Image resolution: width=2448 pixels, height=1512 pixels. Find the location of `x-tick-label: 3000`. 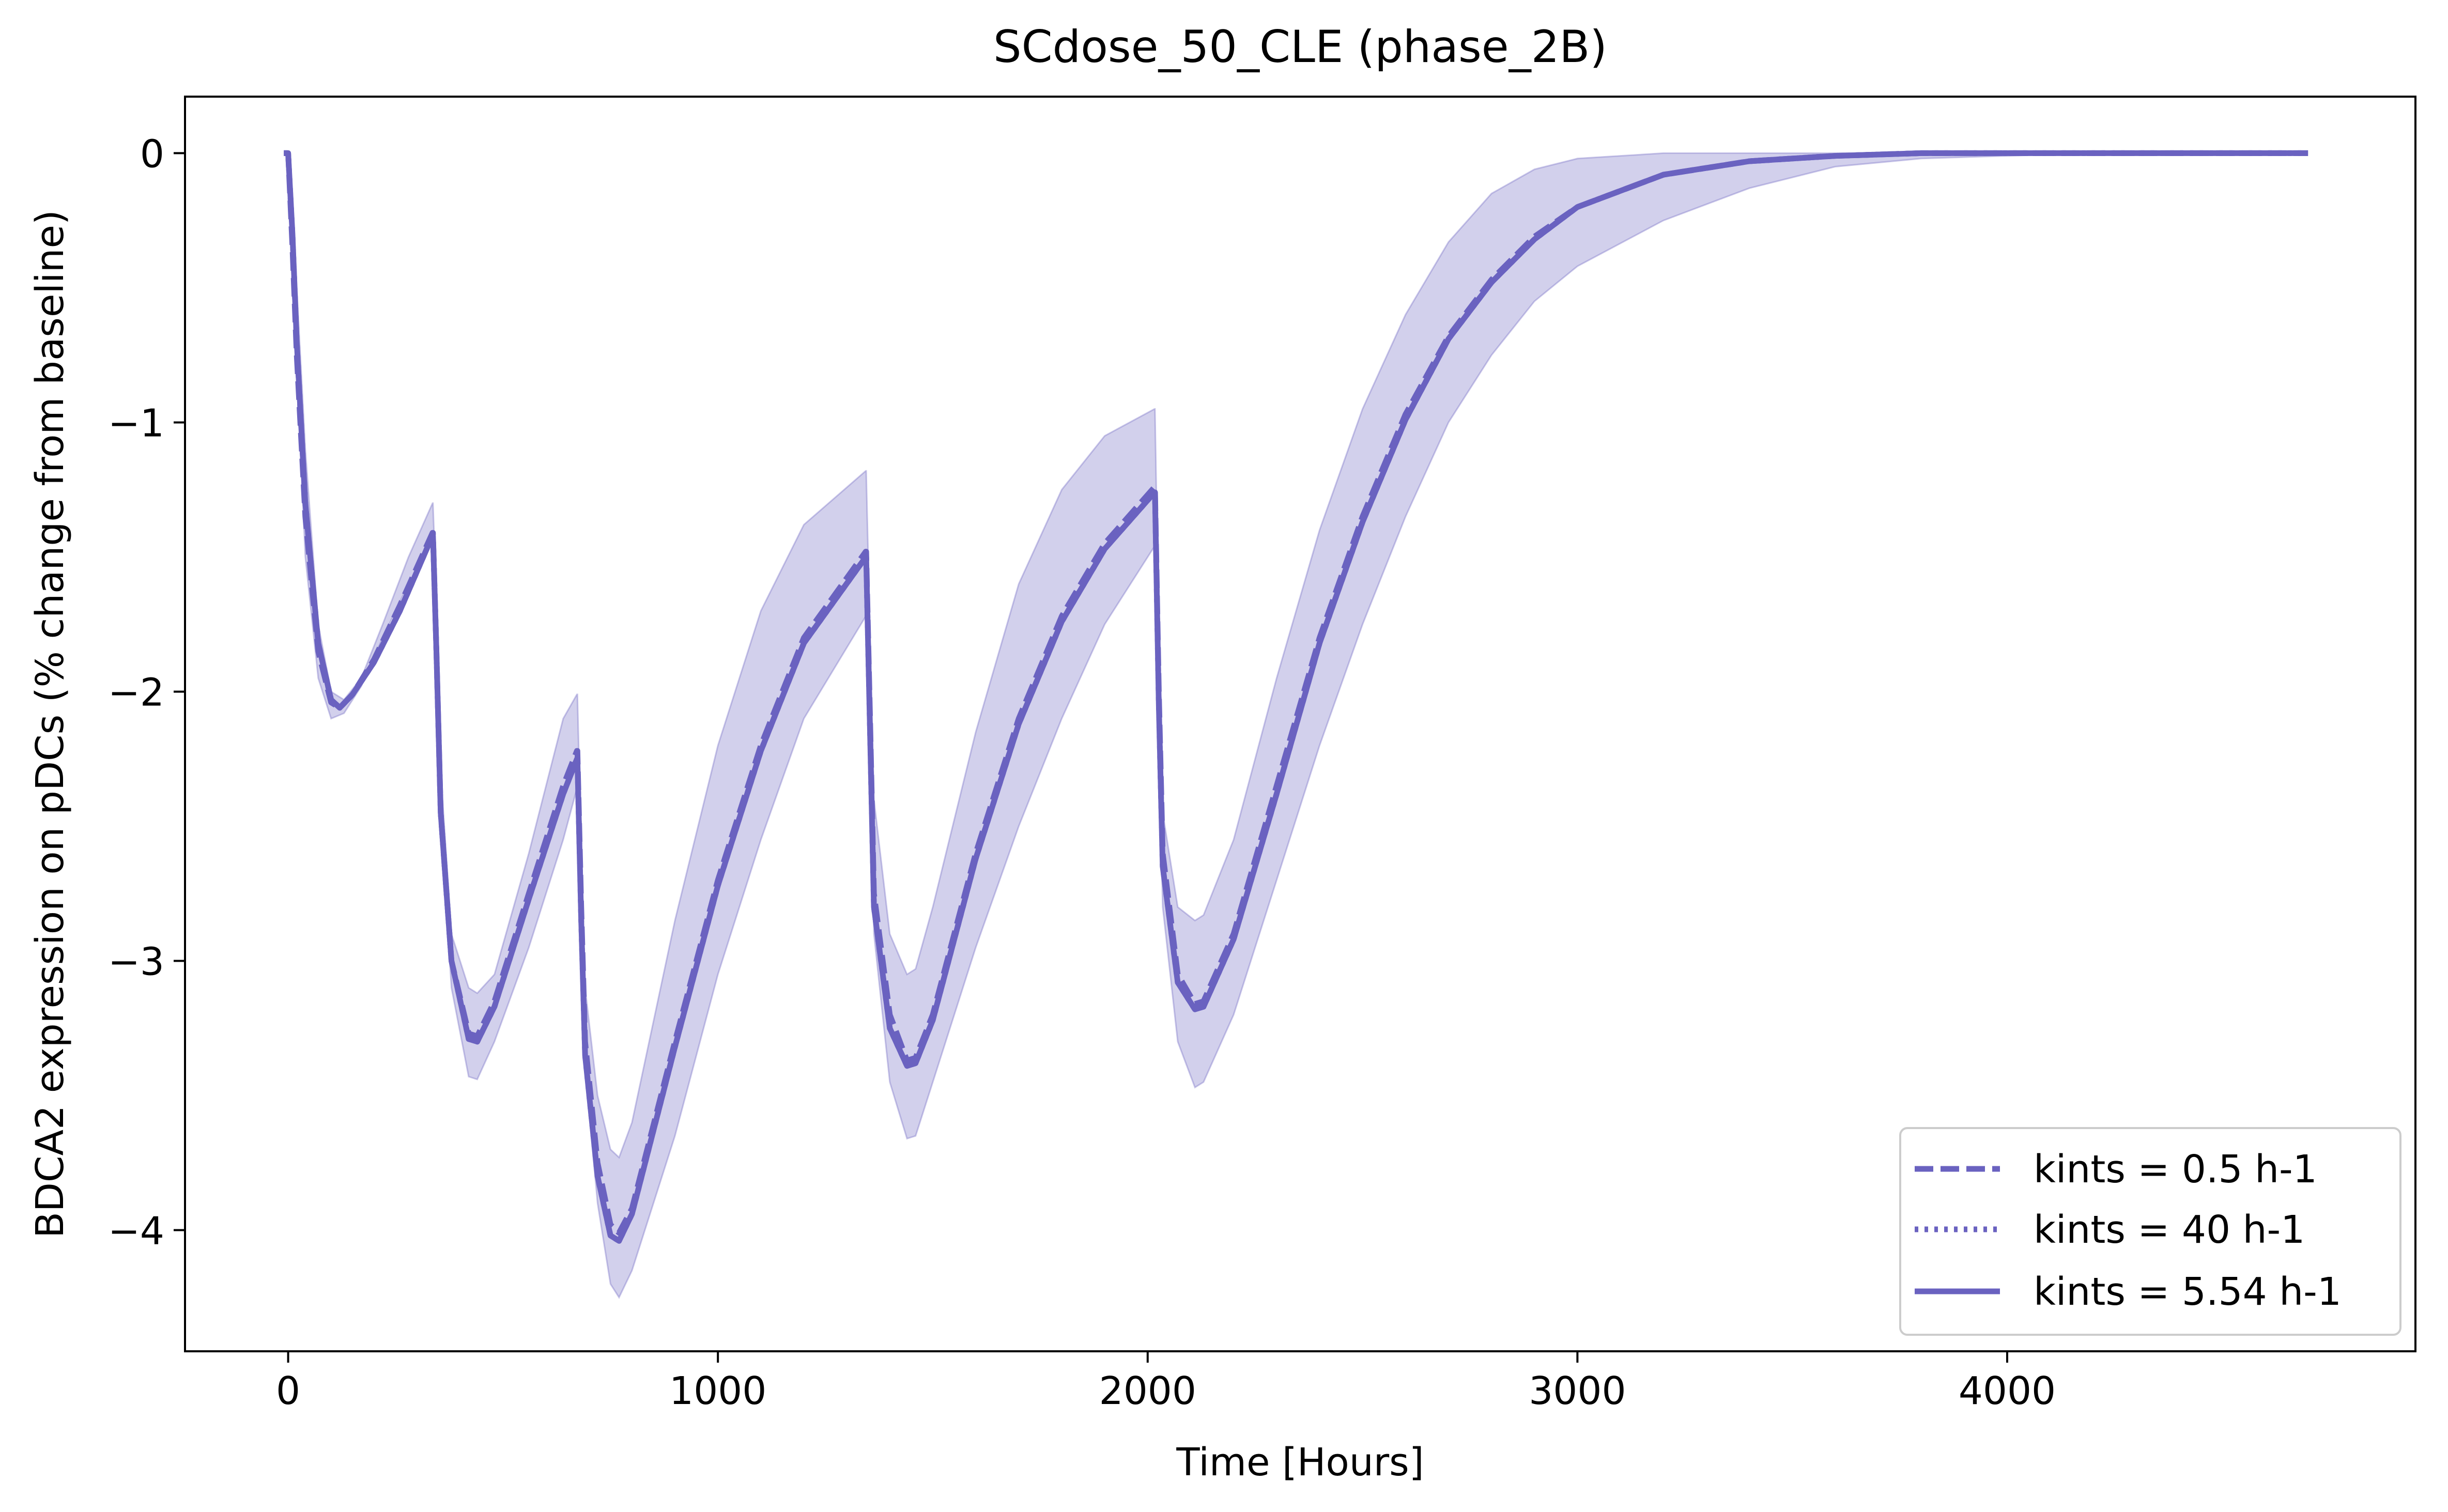

x-tick-label: 3000 is located at coordinates (1577, 1391).